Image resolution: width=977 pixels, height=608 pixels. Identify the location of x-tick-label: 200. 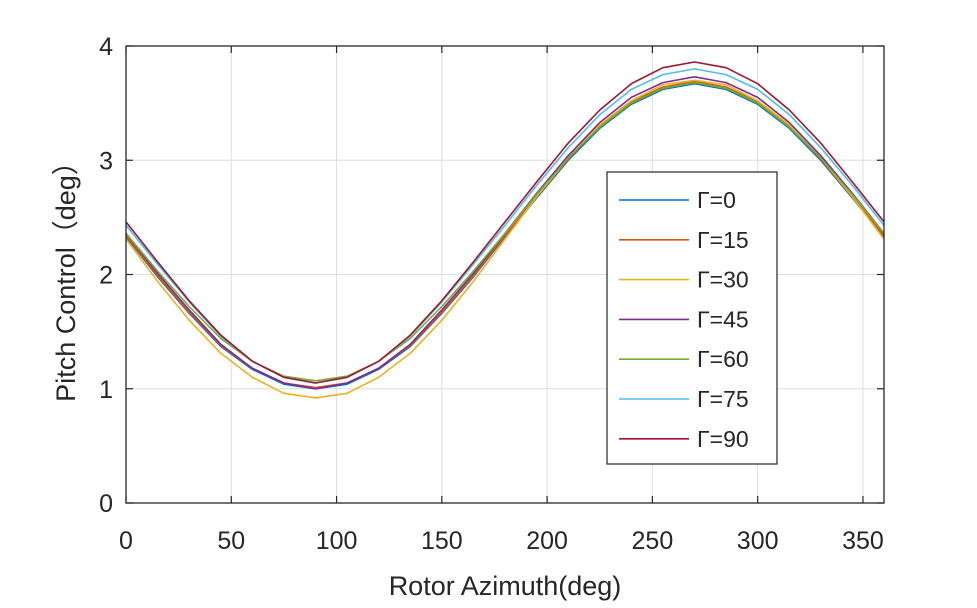
(547, 541).